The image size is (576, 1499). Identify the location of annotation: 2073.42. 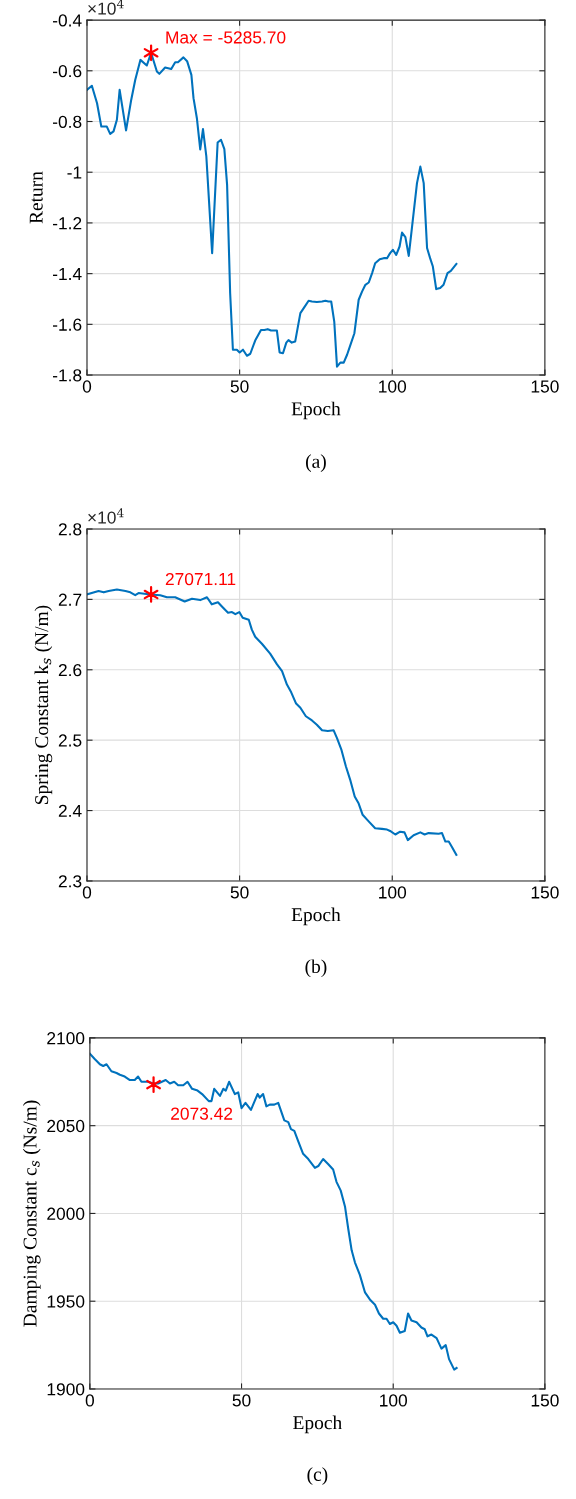
(202, 1113).